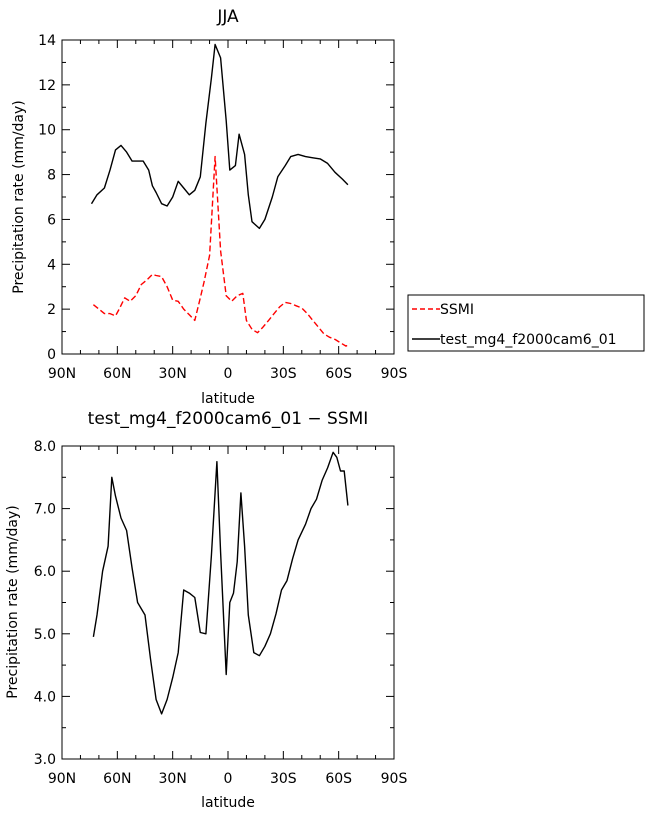 The image size is (648, 815). I want to click on legend-frame, so click(526, 323).